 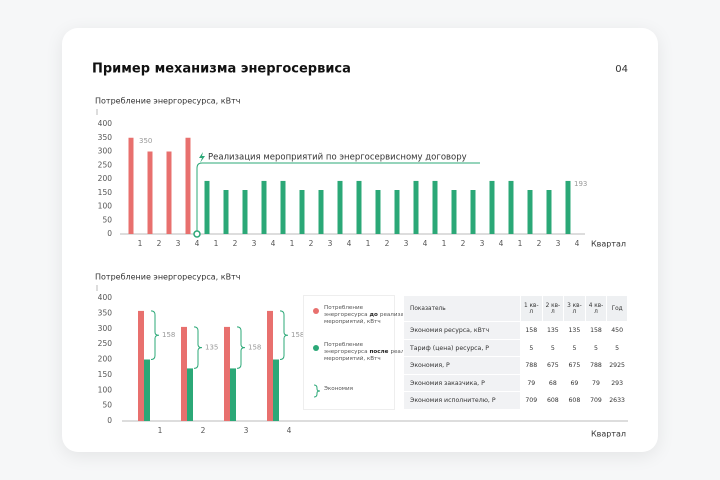 What do you see at coordinates (553, 308) in the screenshot?
I see `table-header-cell: 2 кв-л` at bounding box center [553, 308].